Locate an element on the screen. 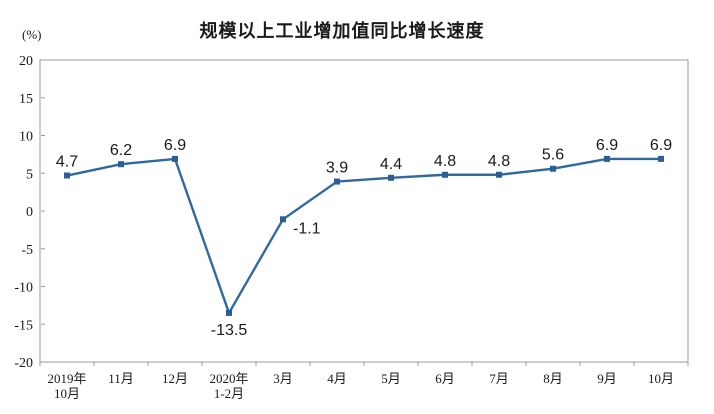  x-axis-category-label: 10月 is located at coordinates (661, 378).